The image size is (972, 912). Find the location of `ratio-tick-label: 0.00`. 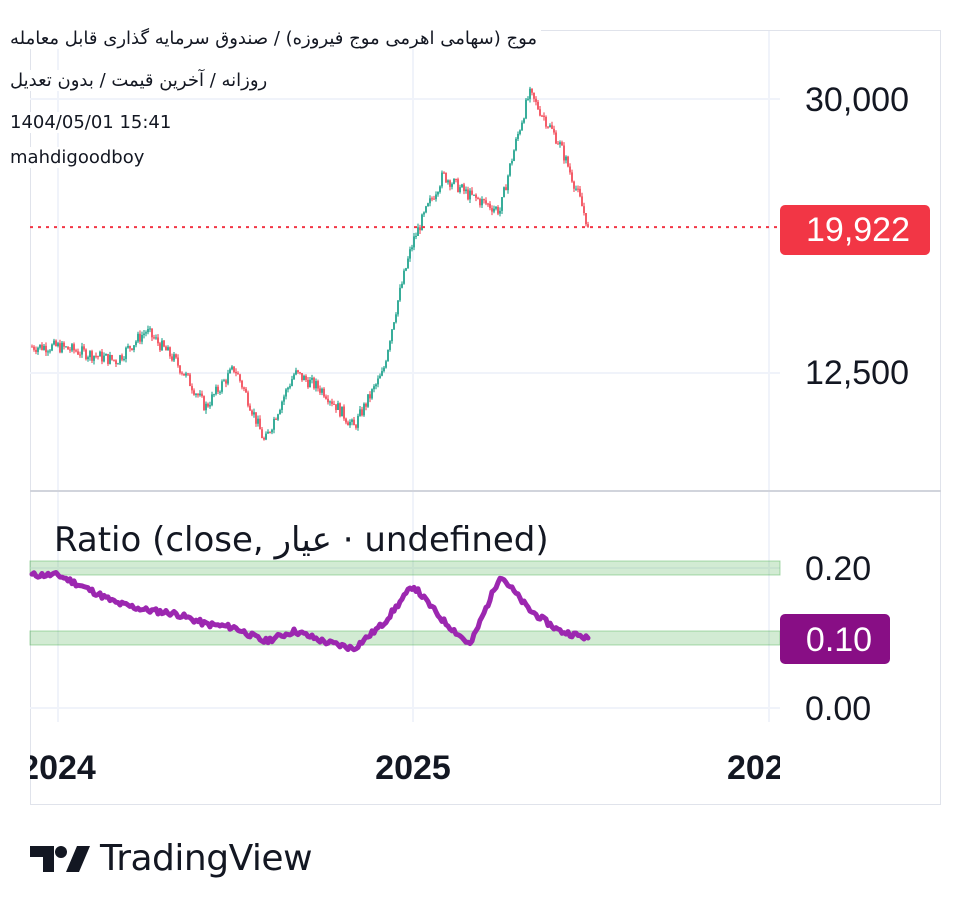

ratio-tick-label: 0.00 is located at coordinates (838, 709).